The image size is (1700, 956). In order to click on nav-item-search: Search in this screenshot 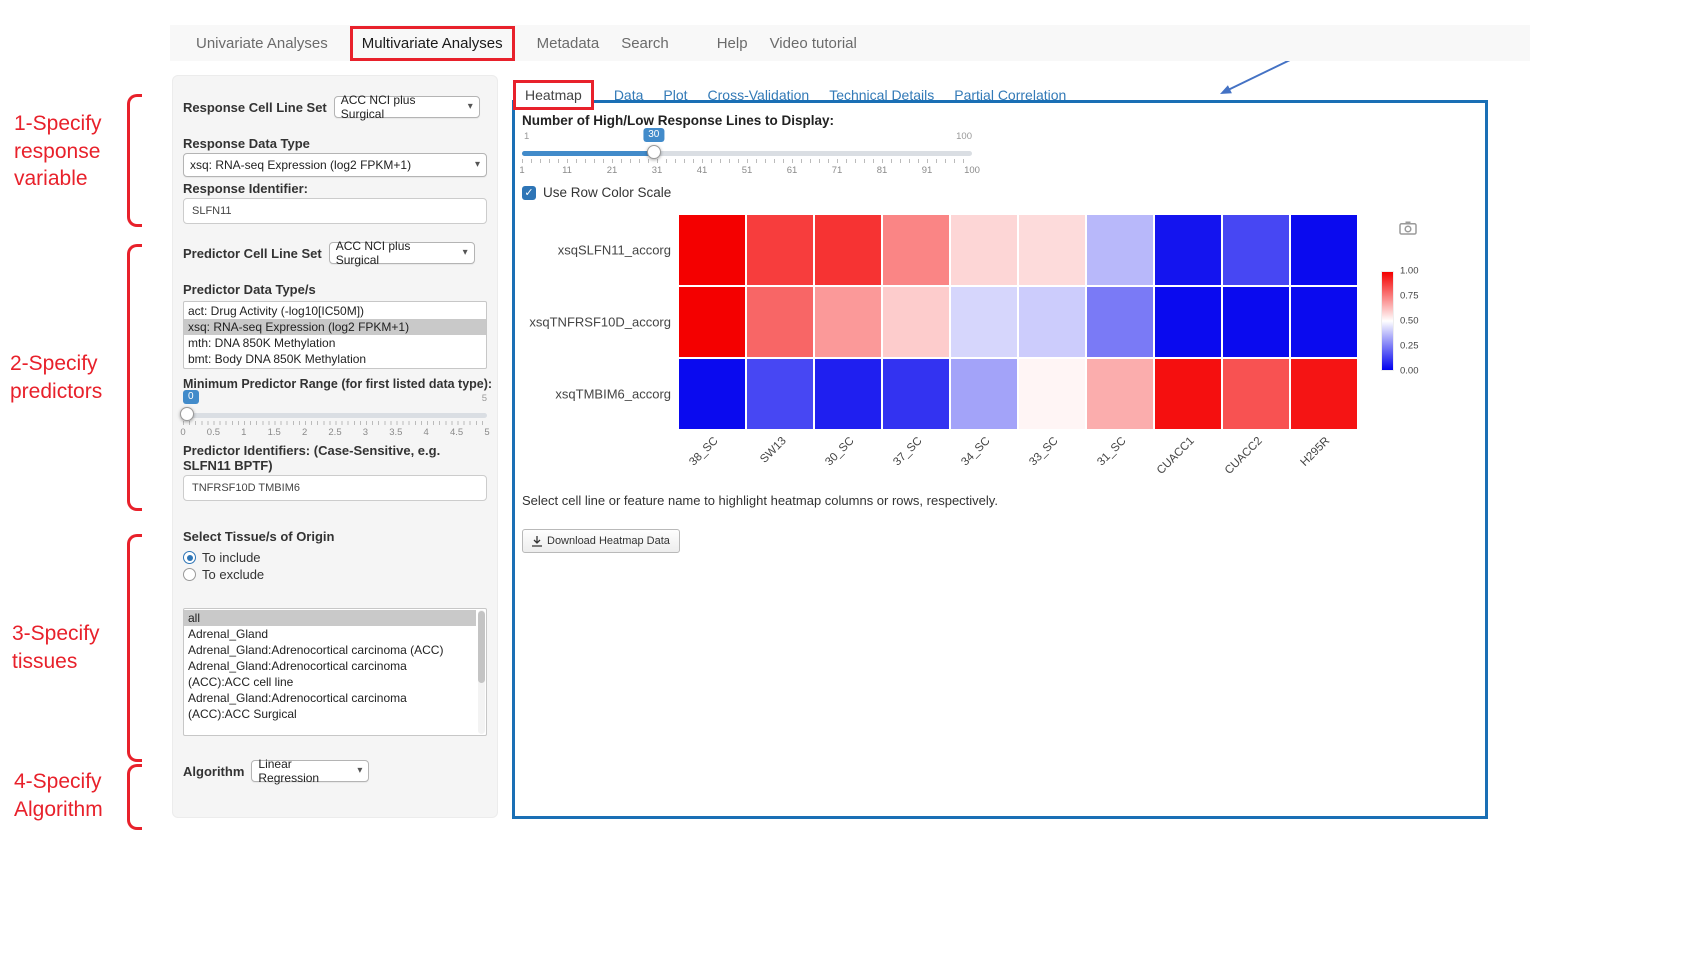, I will do `click(645, 43)`.